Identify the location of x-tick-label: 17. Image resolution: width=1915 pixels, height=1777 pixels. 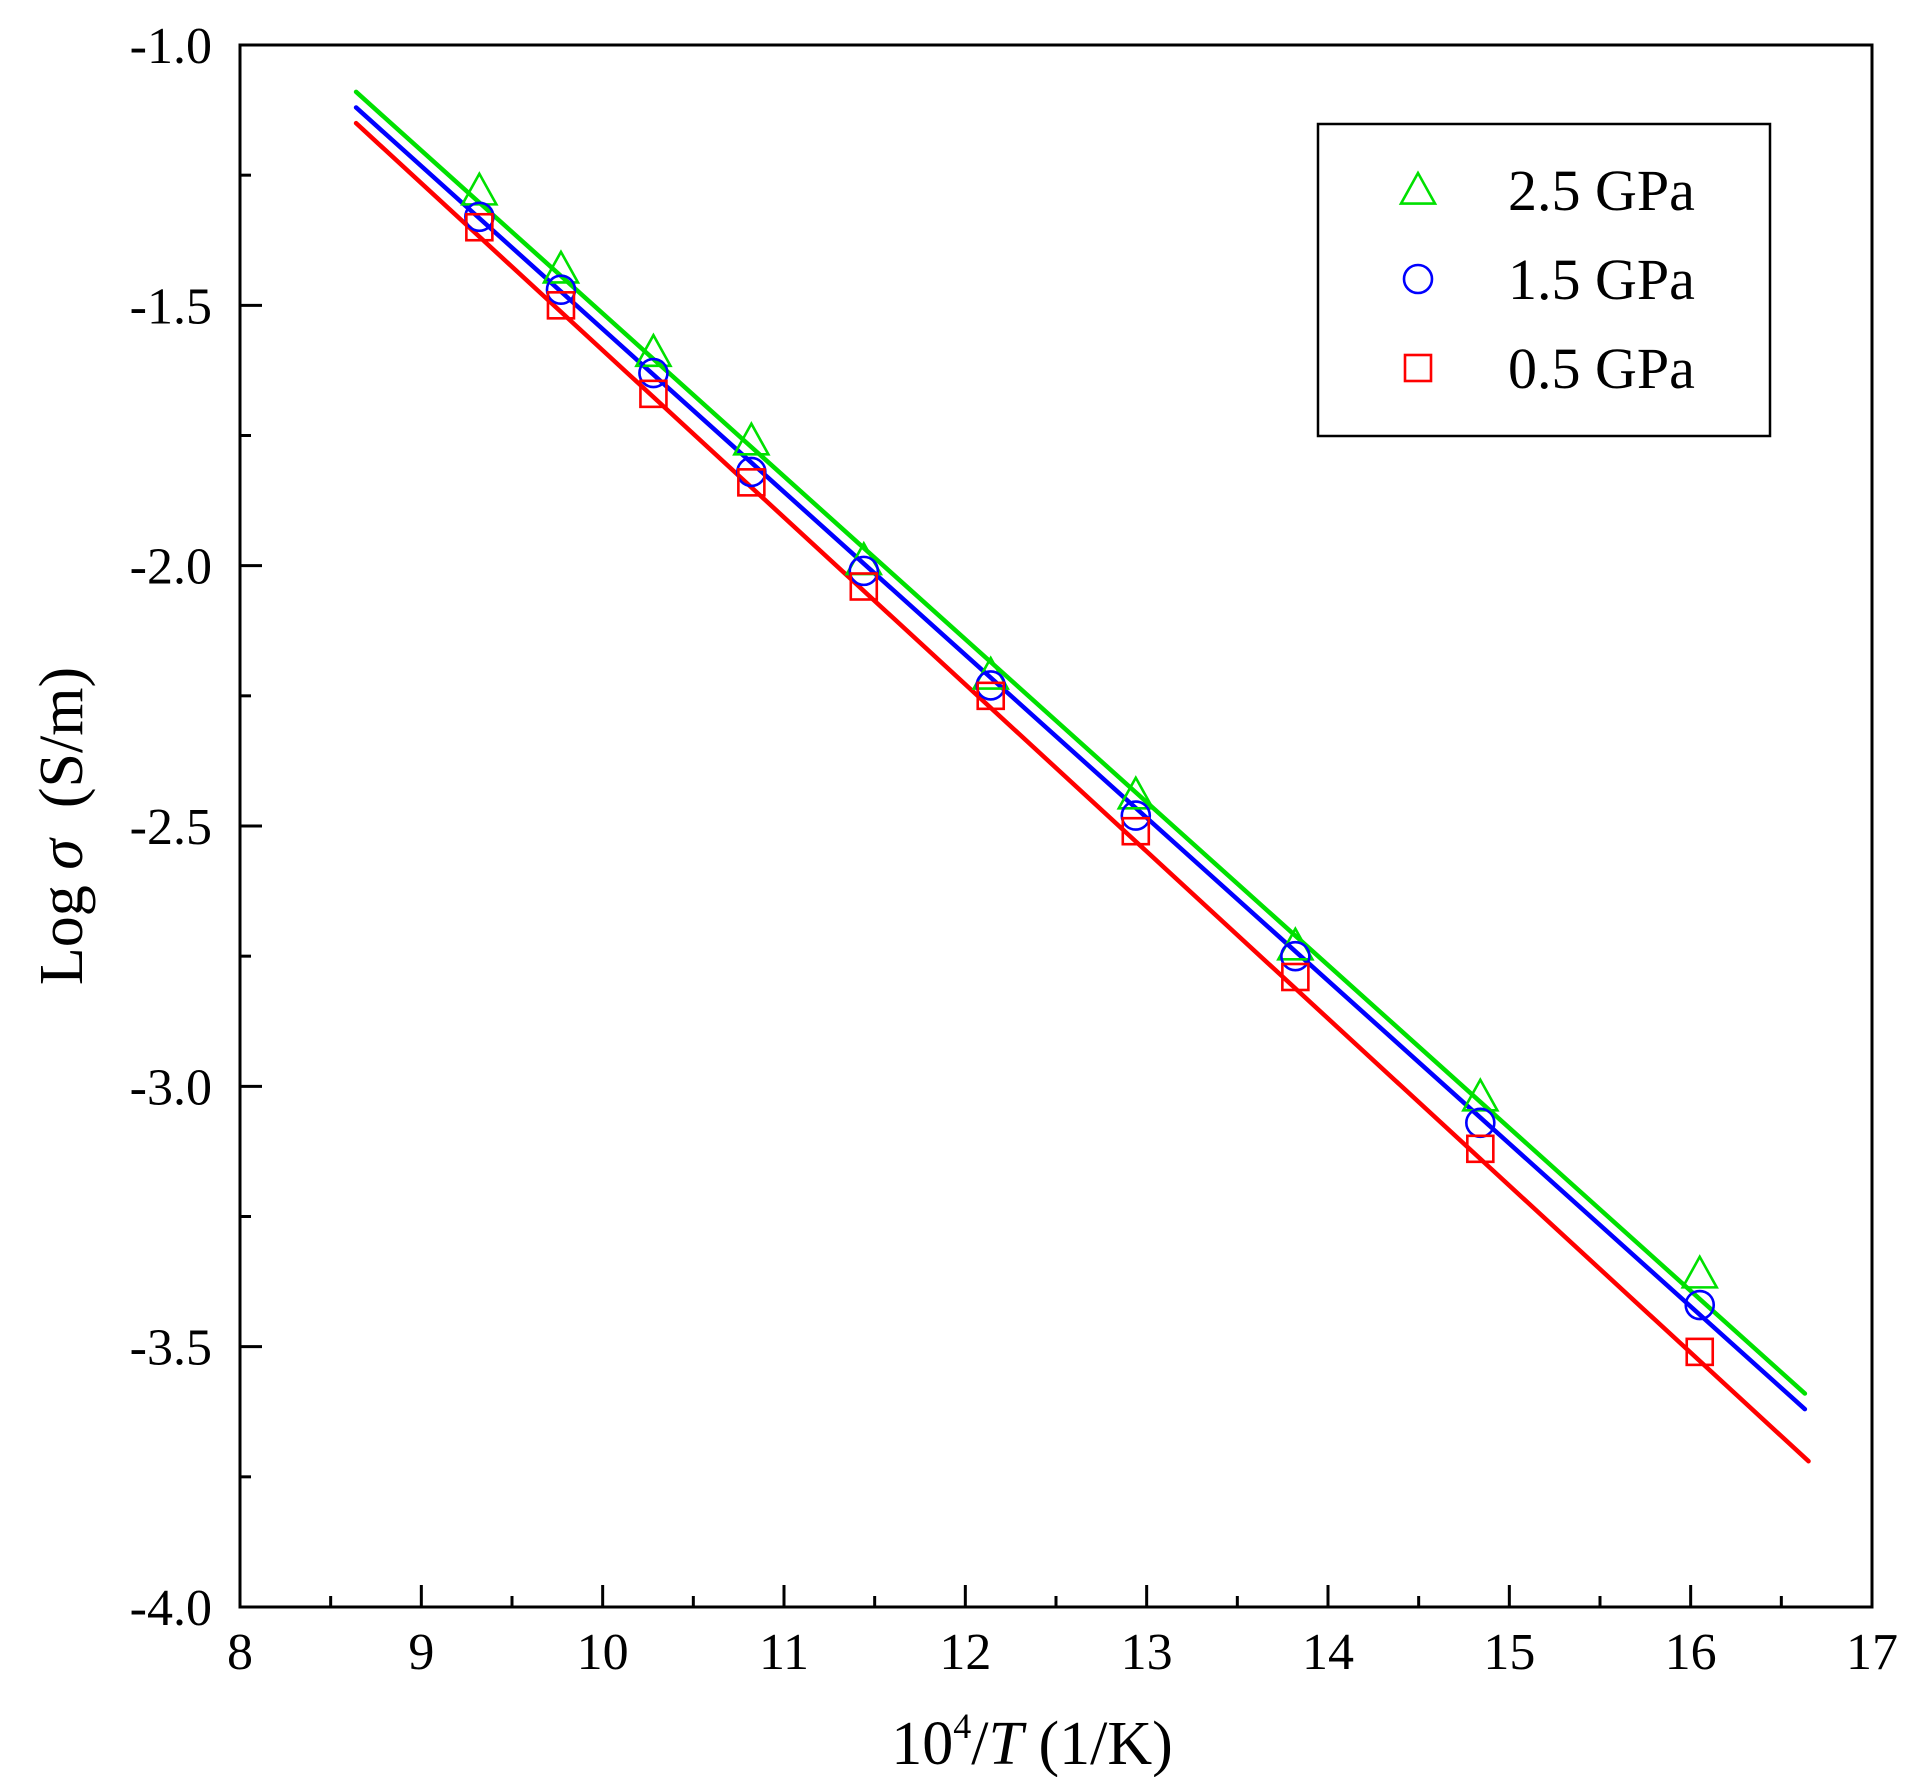
(1872, 1652).